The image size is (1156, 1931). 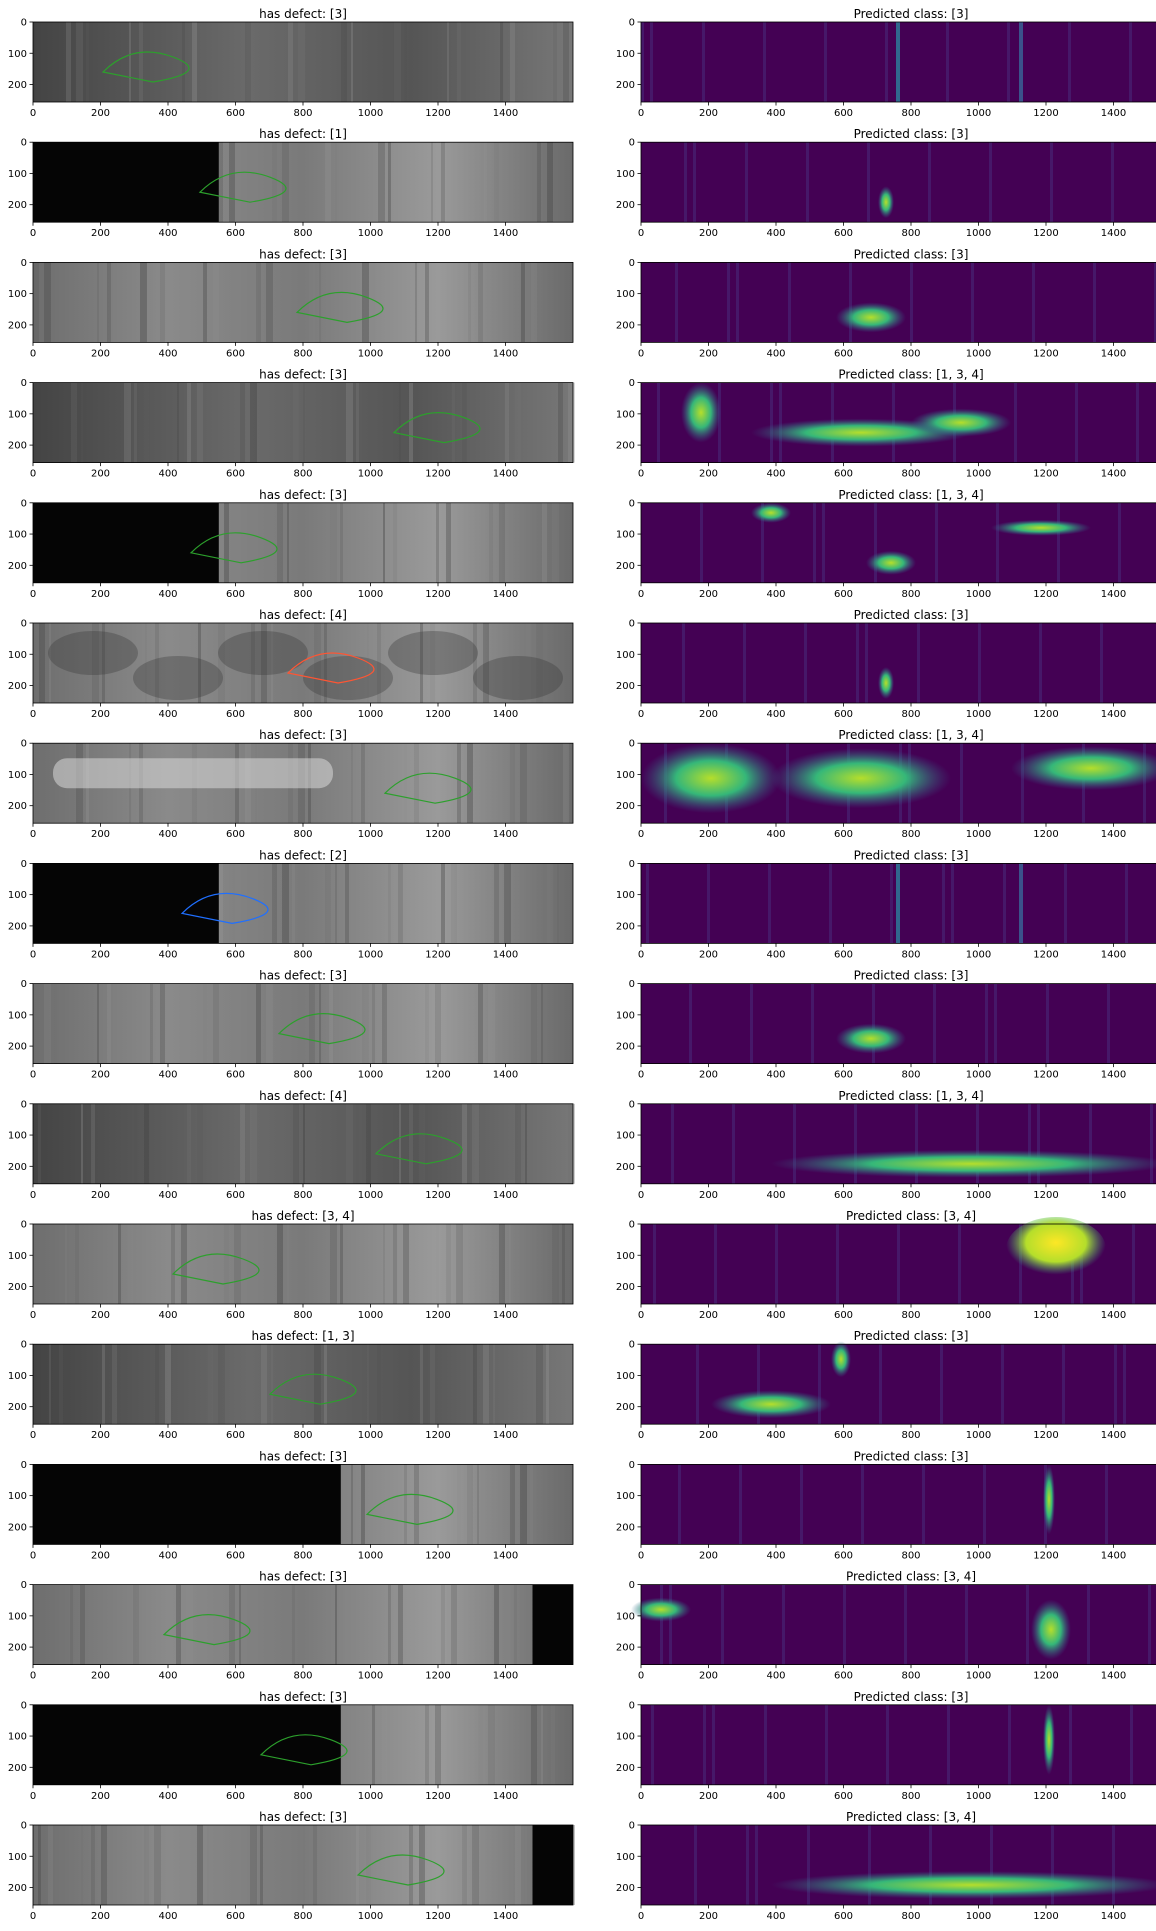 I want to click on ground-truth-title: has defect: [4], so click(x=303, y=615).